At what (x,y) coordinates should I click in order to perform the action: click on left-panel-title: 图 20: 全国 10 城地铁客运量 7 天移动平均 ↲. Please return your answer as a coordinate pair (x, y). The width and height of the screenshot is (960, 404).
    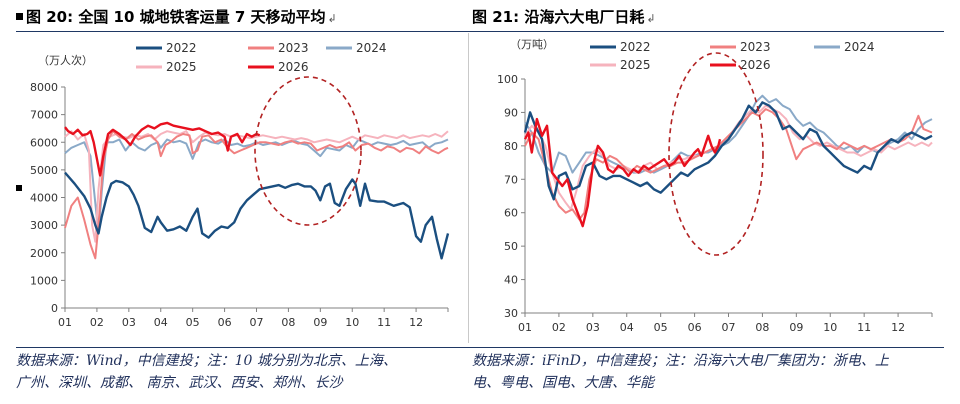
    Looking at the image, I should click on (176, 16).